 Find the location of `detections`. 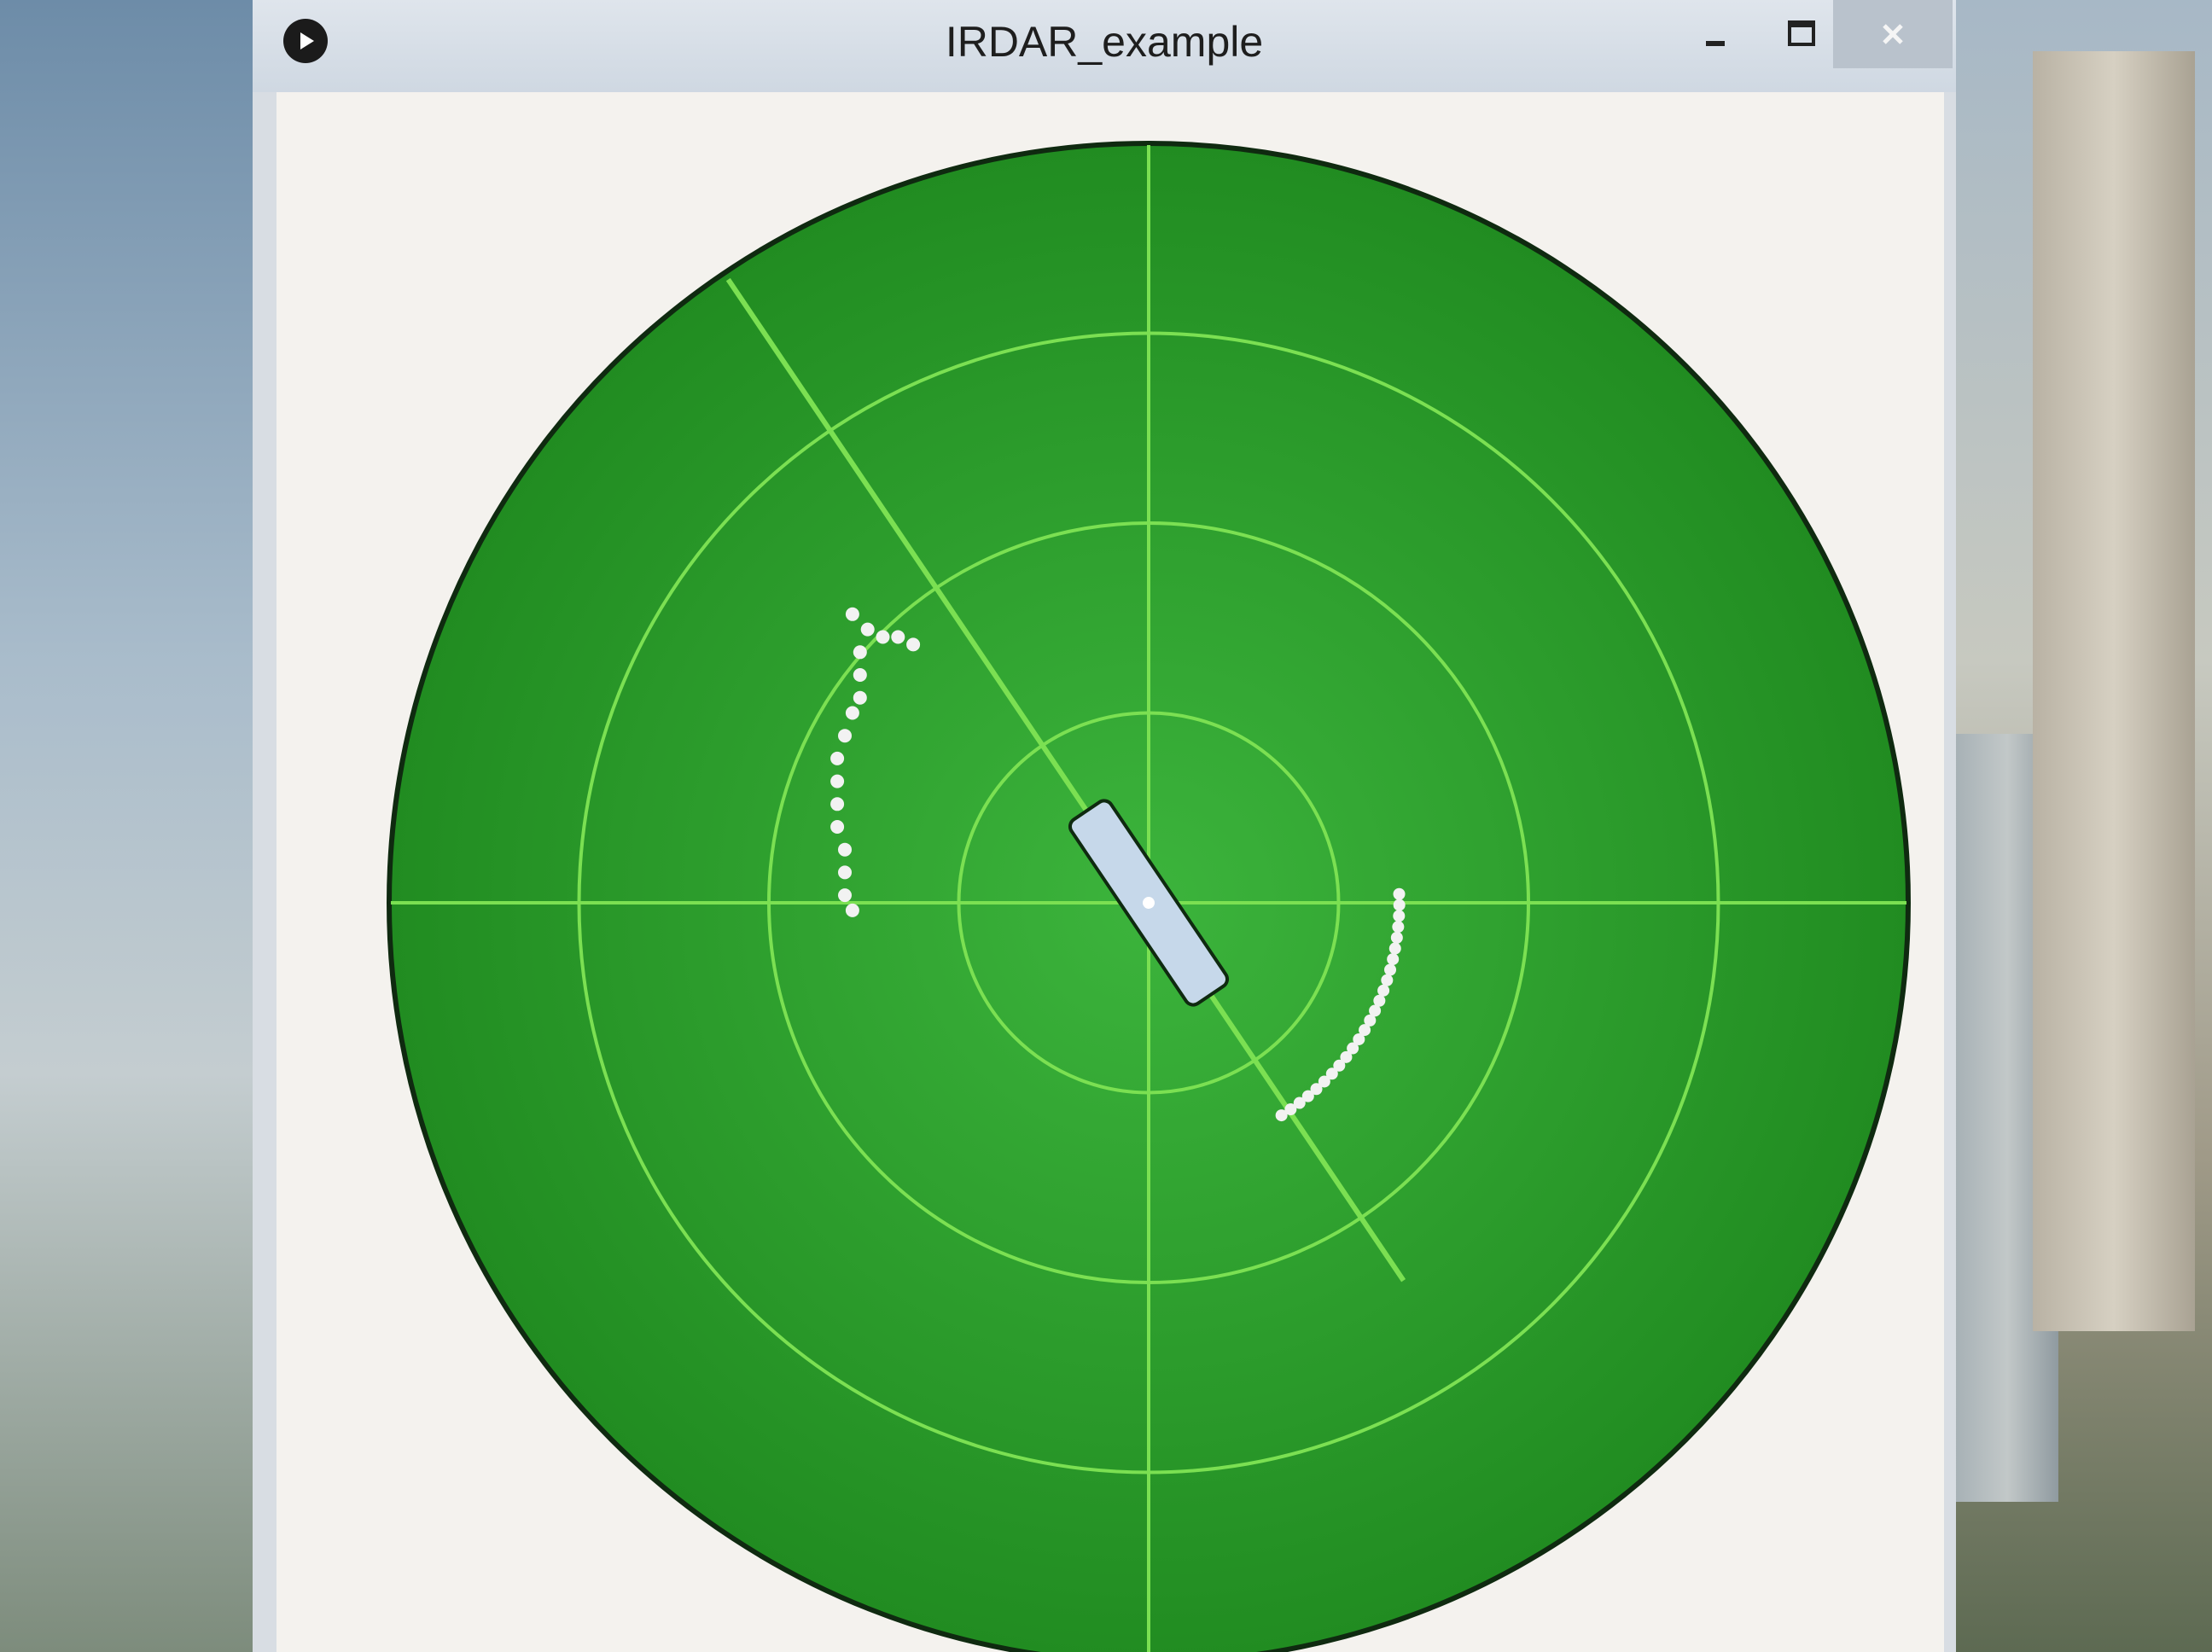

detections is located at coordinates (1118, 864).